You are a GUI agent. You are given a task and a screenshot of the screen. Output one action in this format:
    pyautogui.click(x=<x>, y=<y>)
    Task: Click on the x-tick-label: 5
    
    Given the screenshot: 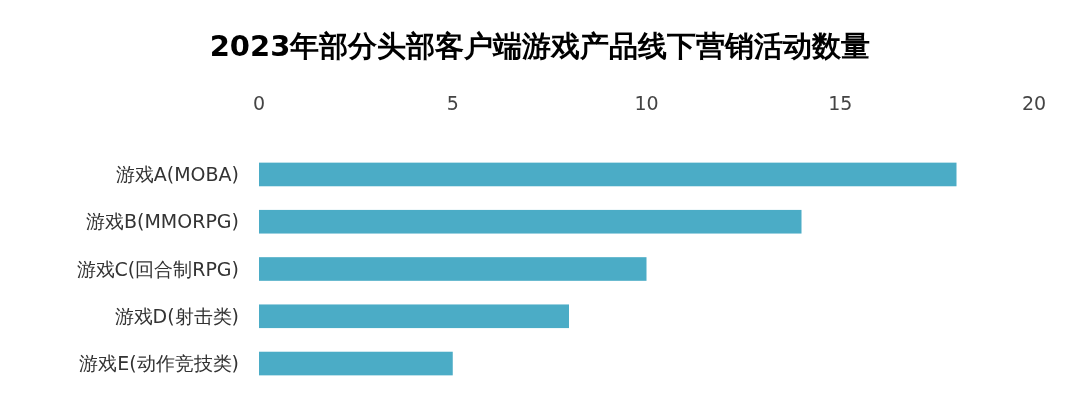 What is the action you would take?
    pyautogui.click(x=452, y=103)
    